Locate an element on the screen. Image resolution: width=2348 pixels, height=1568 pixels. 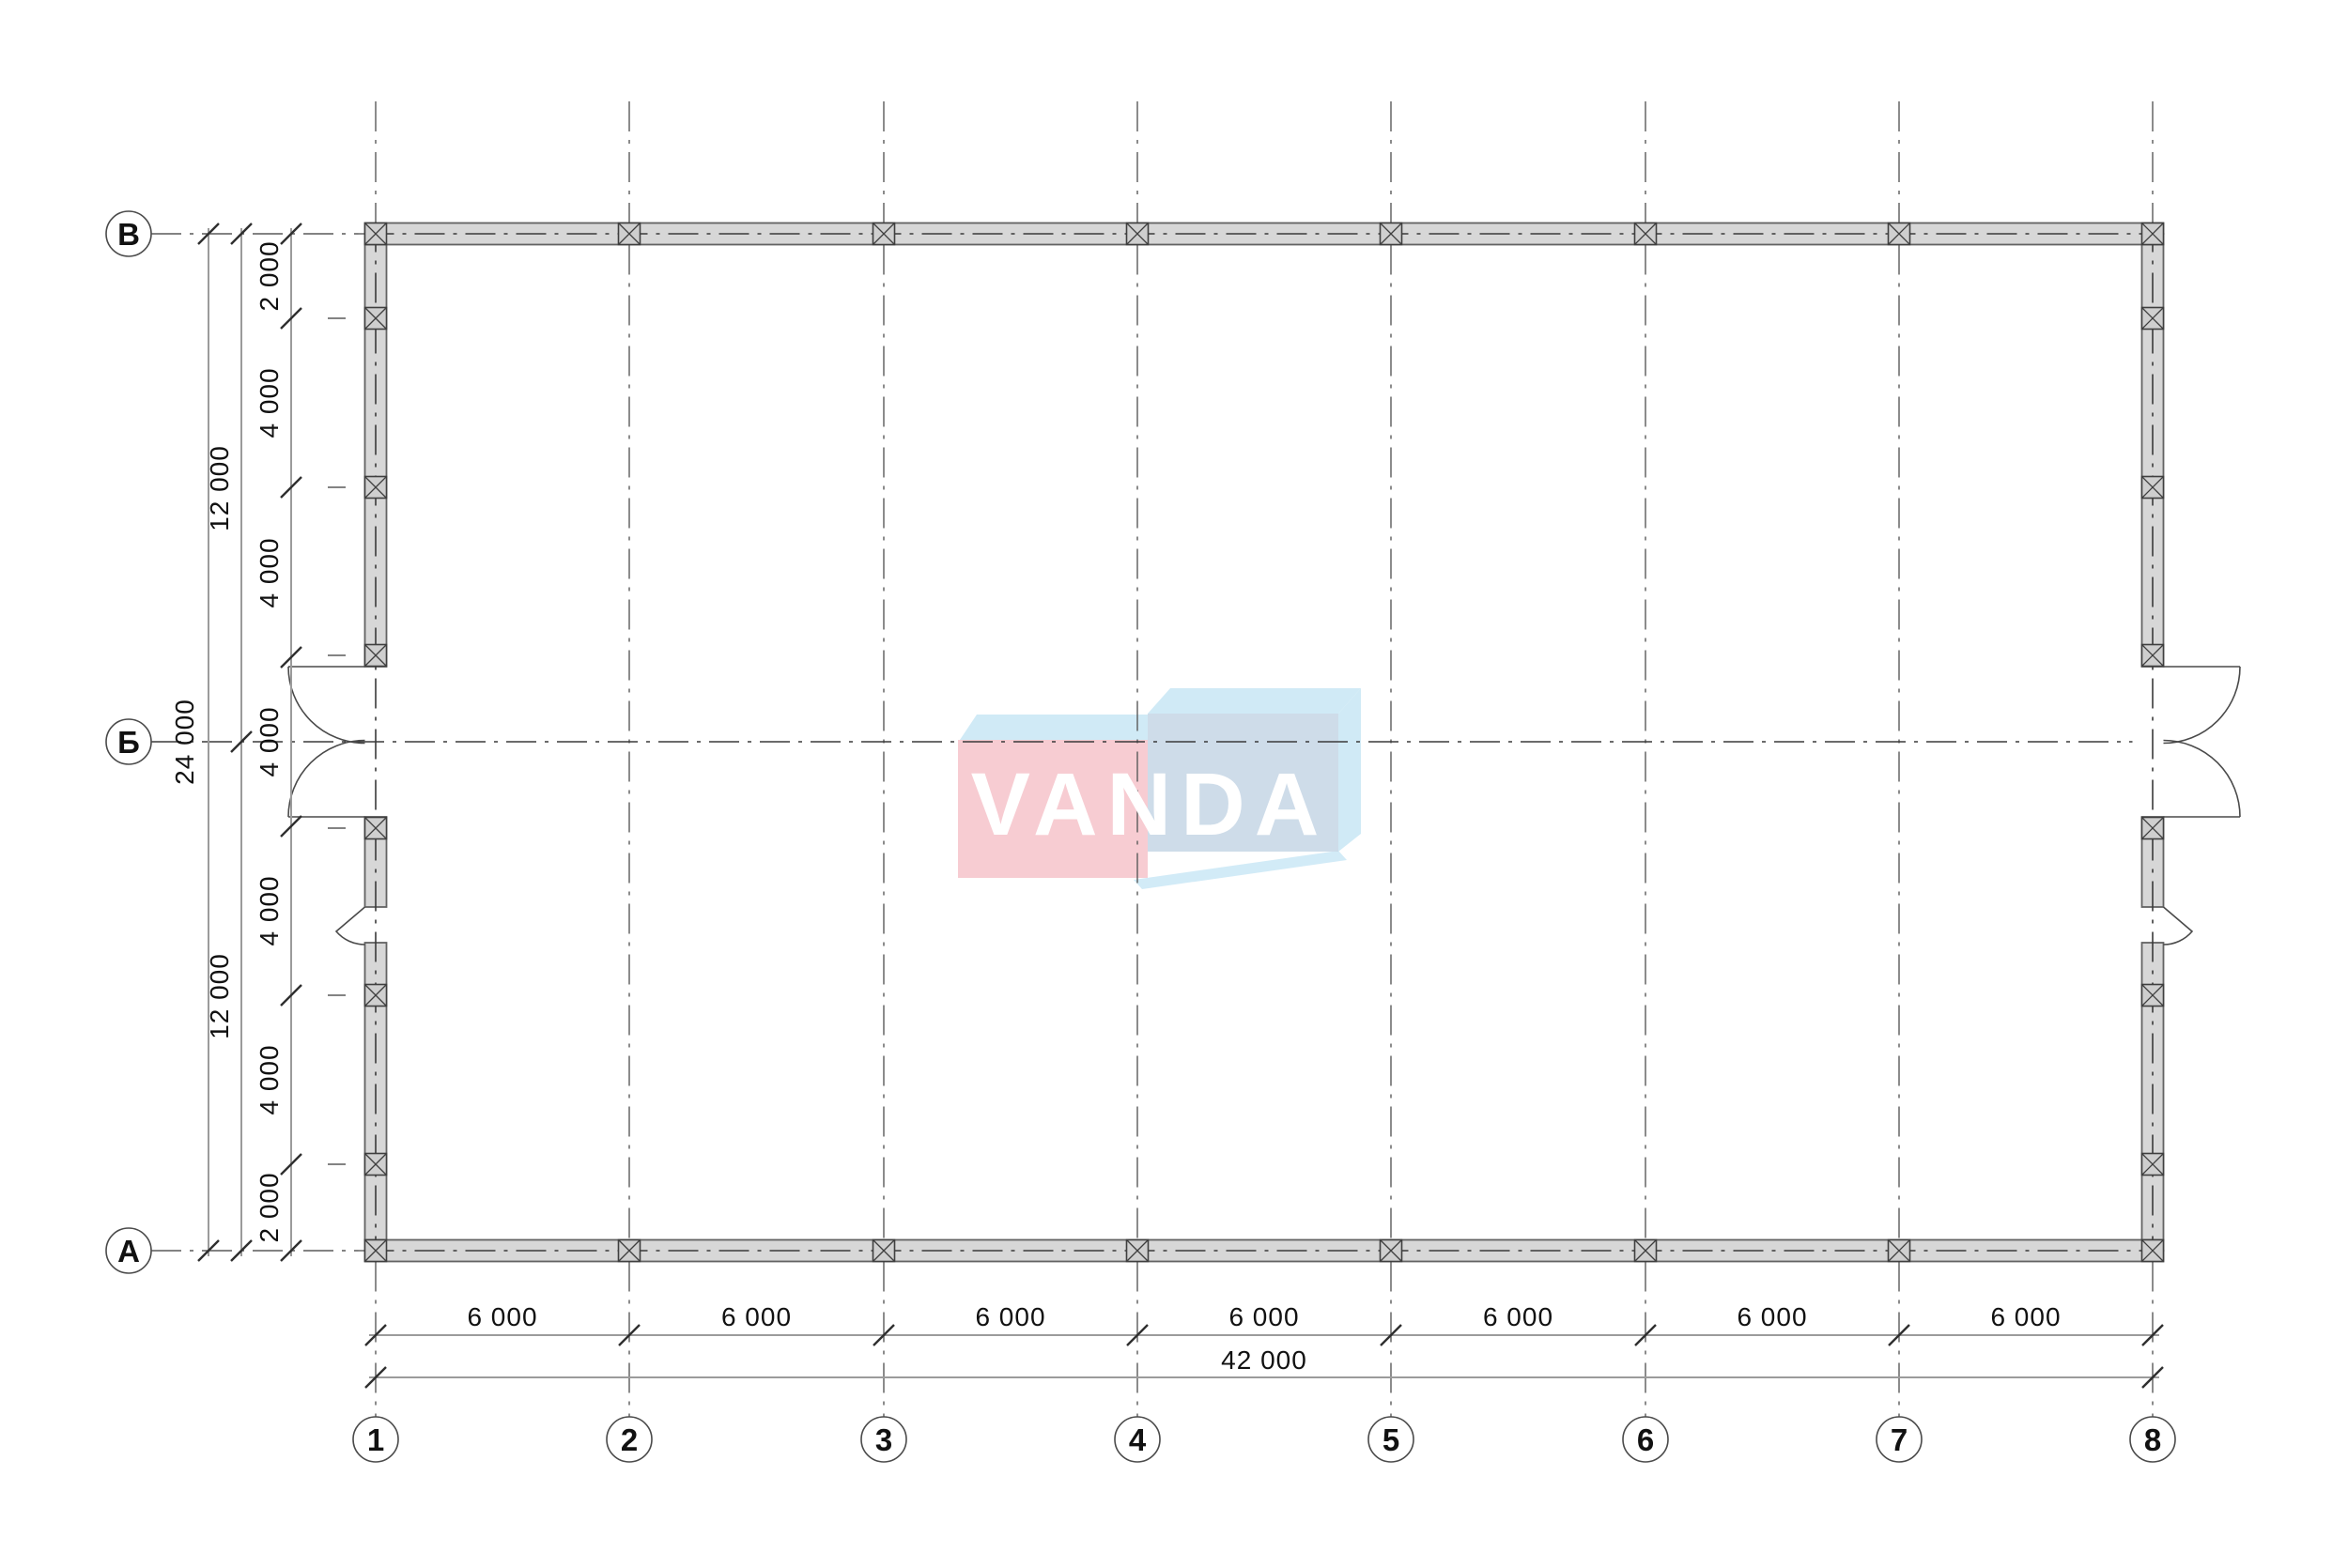
logo-text: VANDA is located at coordinates (1150, 805).